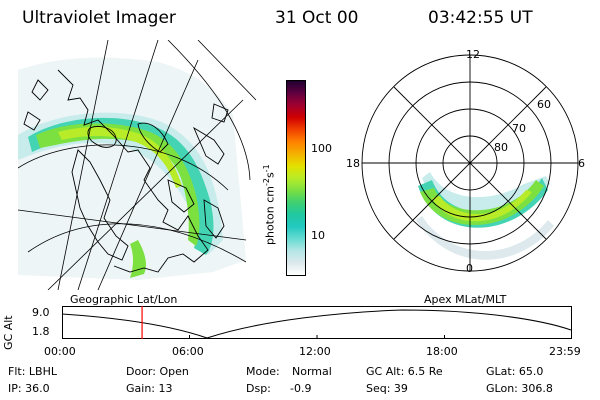 The height and width of the screenshot is (400, 600). I want to click on colorbar-gradient, so click(296, 178).